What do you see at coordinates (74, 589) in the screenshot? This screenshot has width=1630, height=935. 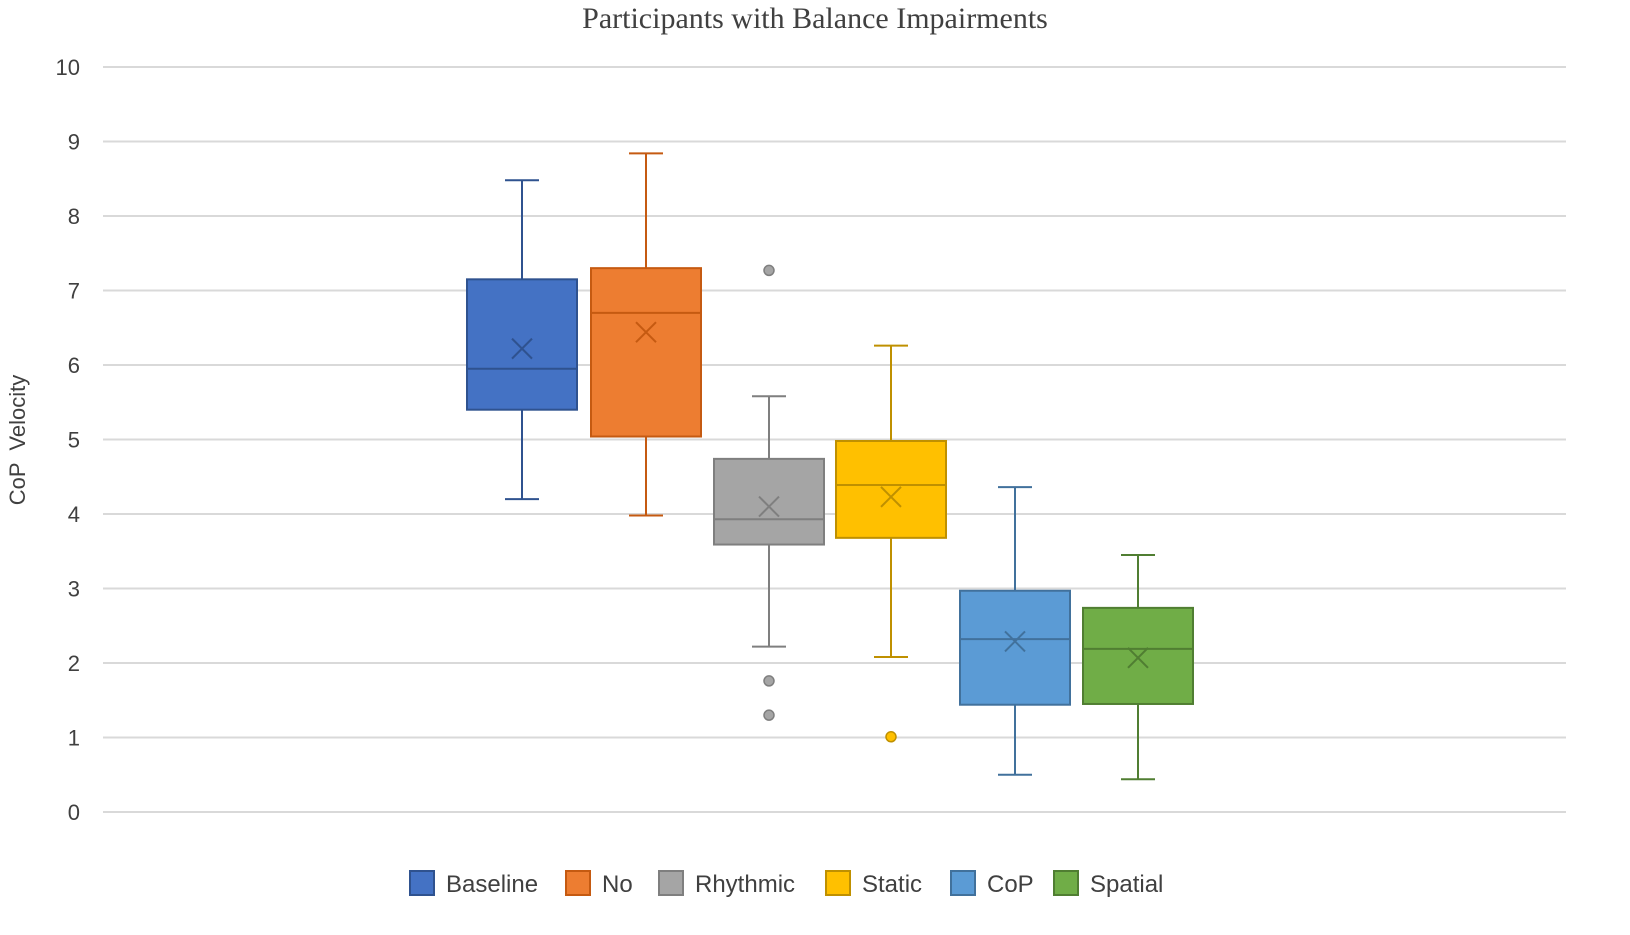 I see `y-tick-label: 3` at bounding box center [74, 589].